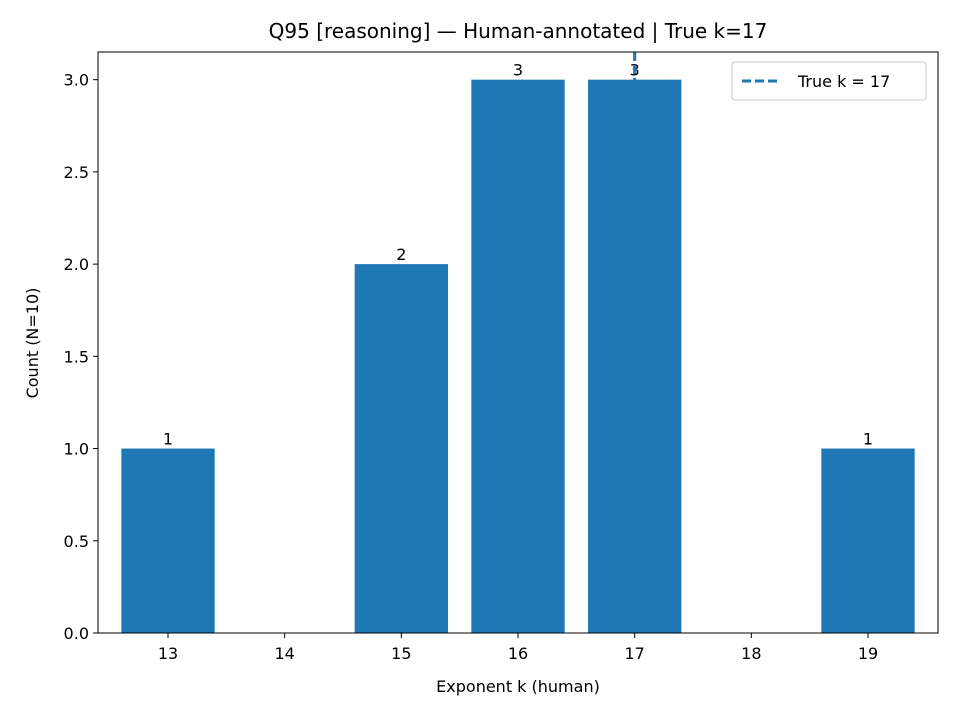  I want to click on bar-value-label-16: 3, so click(518, 70).